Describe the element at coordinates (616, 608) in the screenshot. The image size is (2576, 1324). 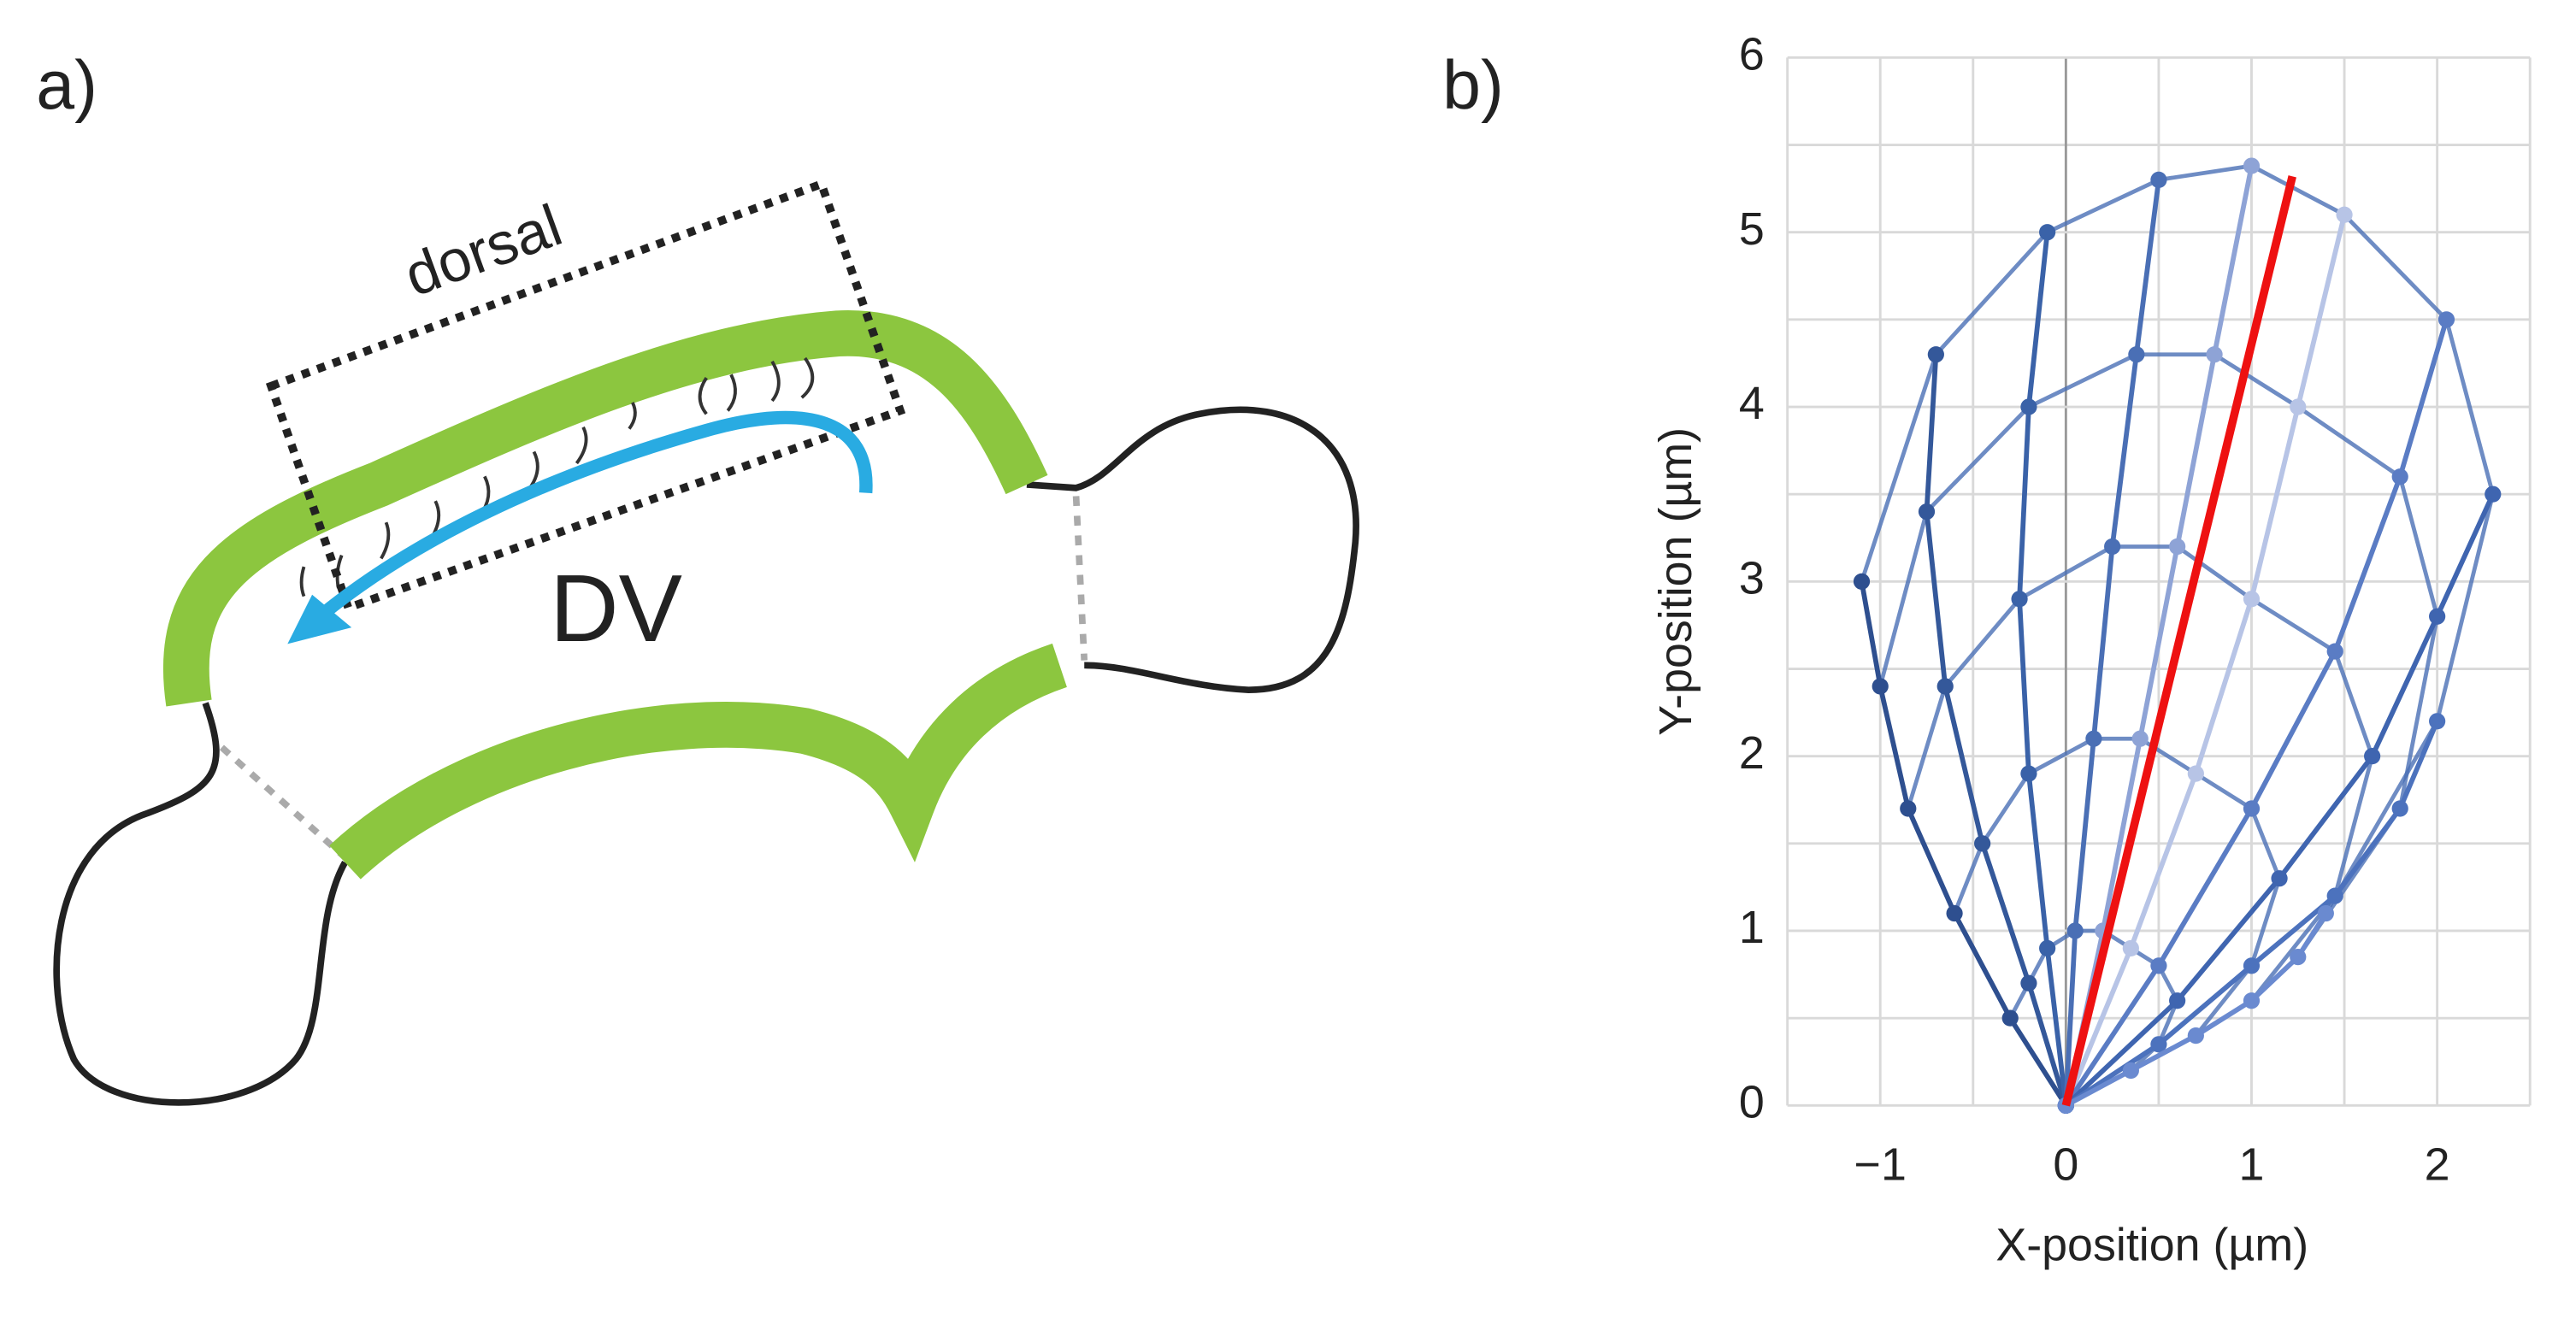
I see `axis-label: DV` at that location.